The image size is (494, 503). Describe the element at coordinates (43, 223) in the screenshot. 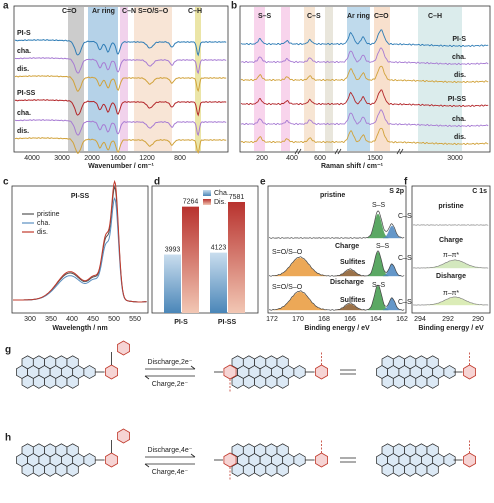

I see `legend-label: cha.` at that location.